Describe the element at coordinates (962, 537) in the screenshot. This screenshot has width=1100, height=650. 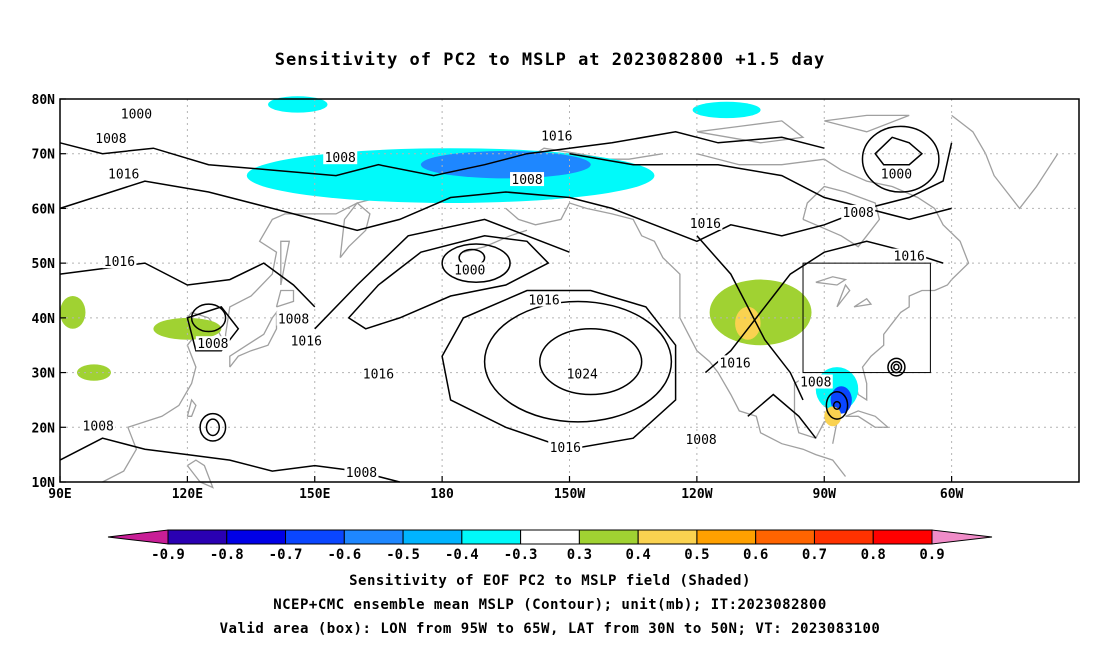
I see `colorbar-high-arrow` at that location.